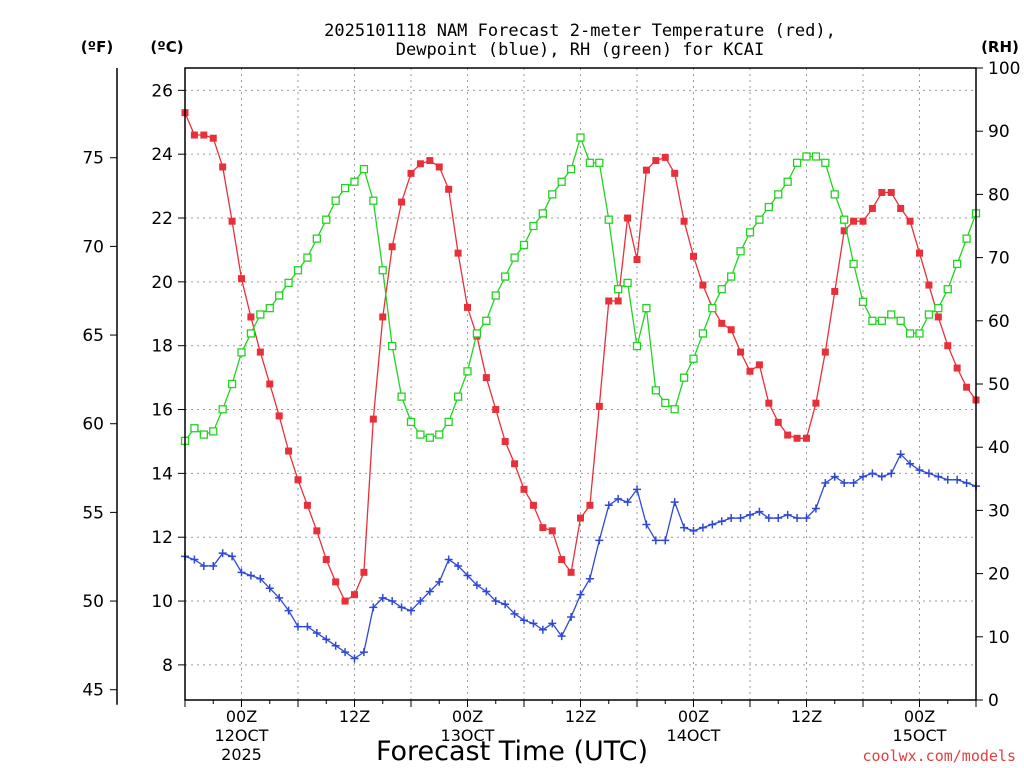  I want to click on time-tick-label-hour: 12Z, so click(806, 716).